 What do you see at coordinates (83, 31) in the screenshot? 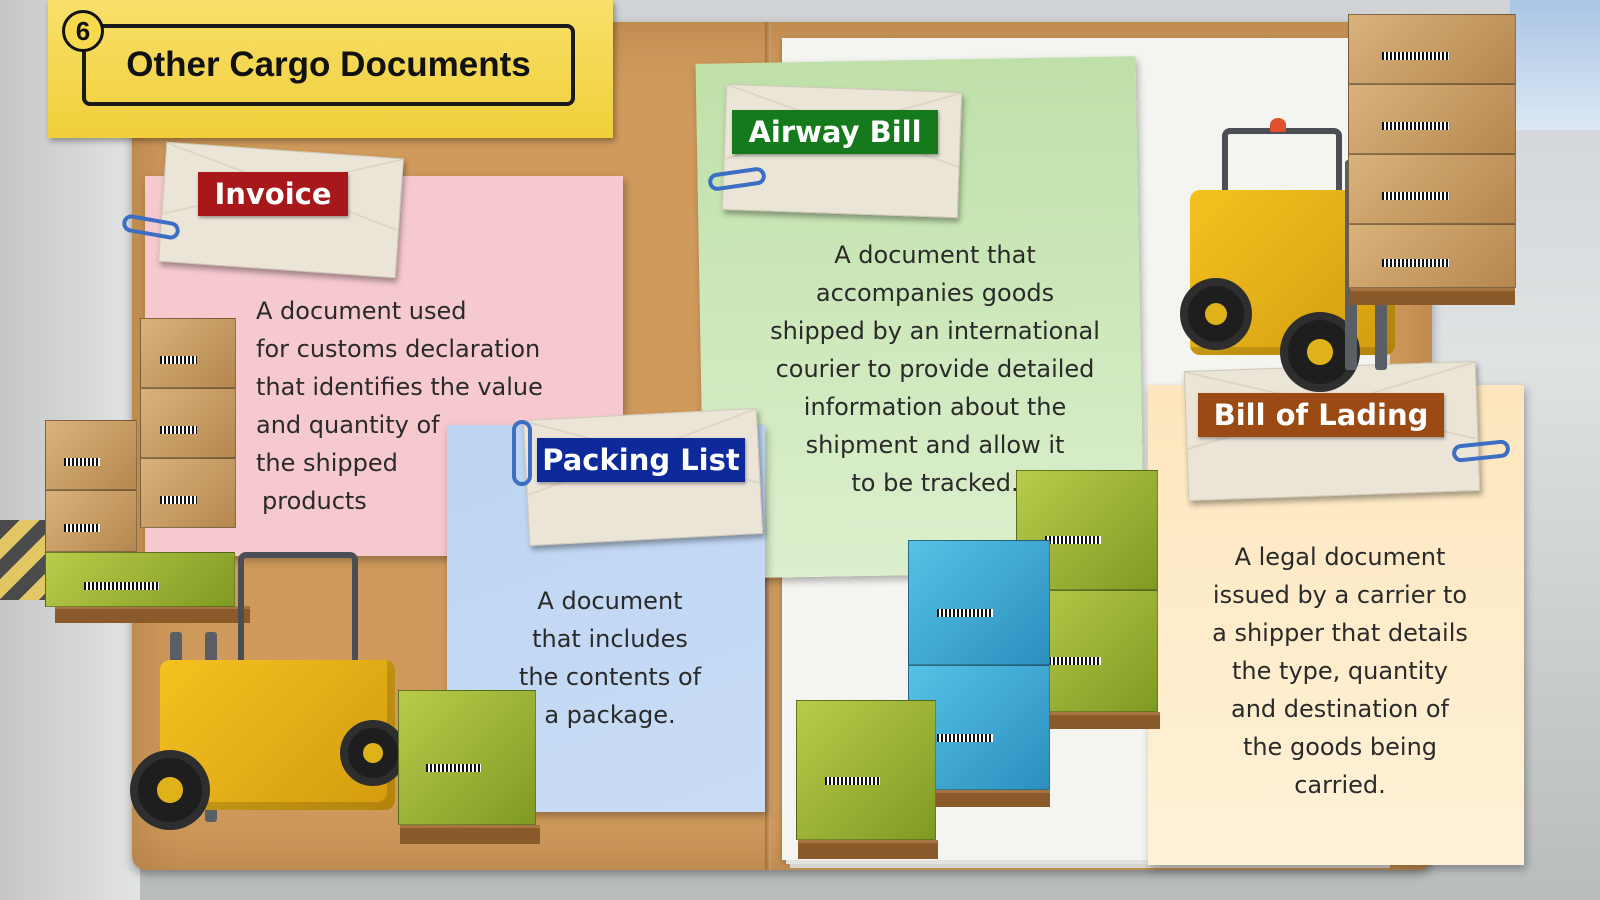
I see `step-number-badge: 6` at bounding box center [83, 31].